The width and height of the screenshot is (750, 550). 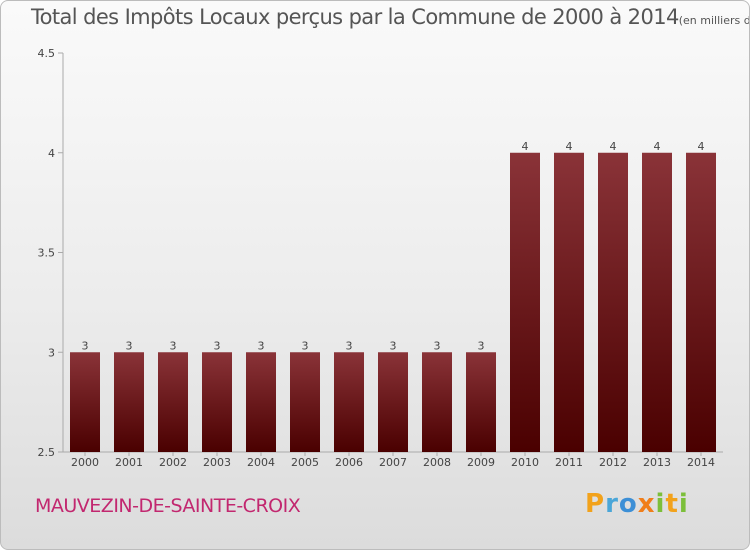 What do you see at coordinates (569, 302) in the screenshot?
I see `bar-2011` at bounding box center [569, 302].